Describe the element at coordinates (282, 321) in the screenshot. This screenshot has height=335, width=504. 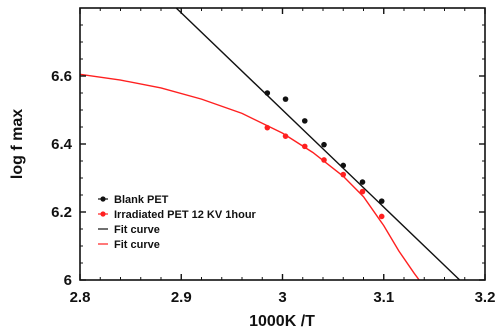
I see `x-axis-title: 1000K /T` at that location.